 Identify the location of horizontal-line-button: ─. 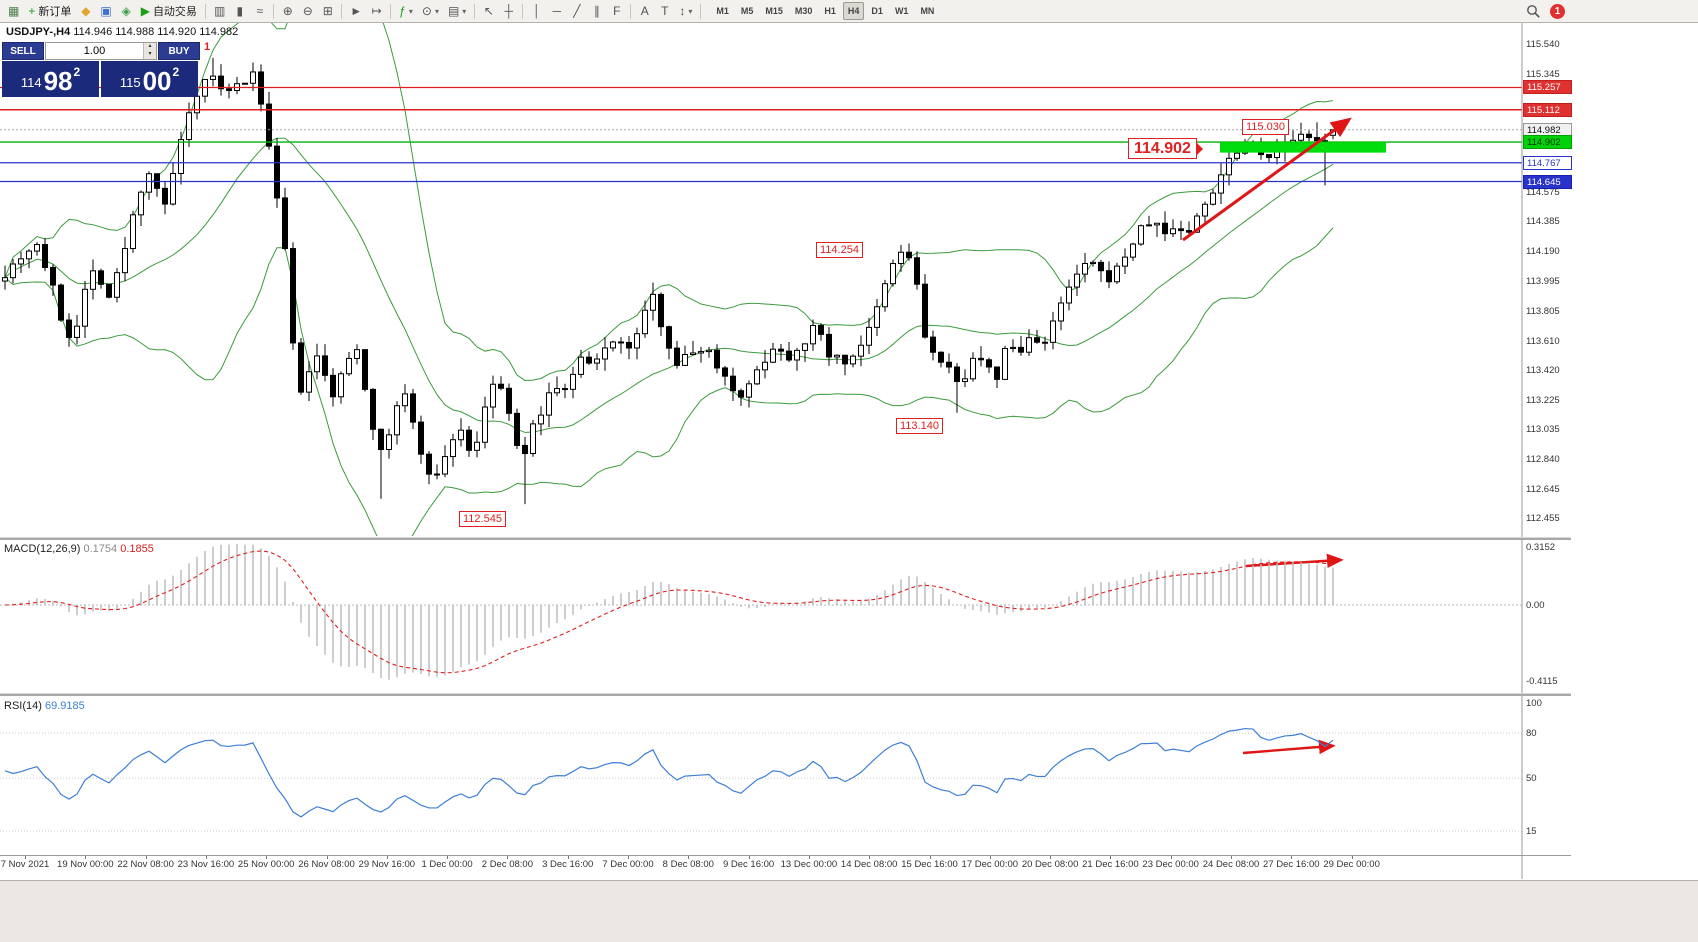
(556, 11).